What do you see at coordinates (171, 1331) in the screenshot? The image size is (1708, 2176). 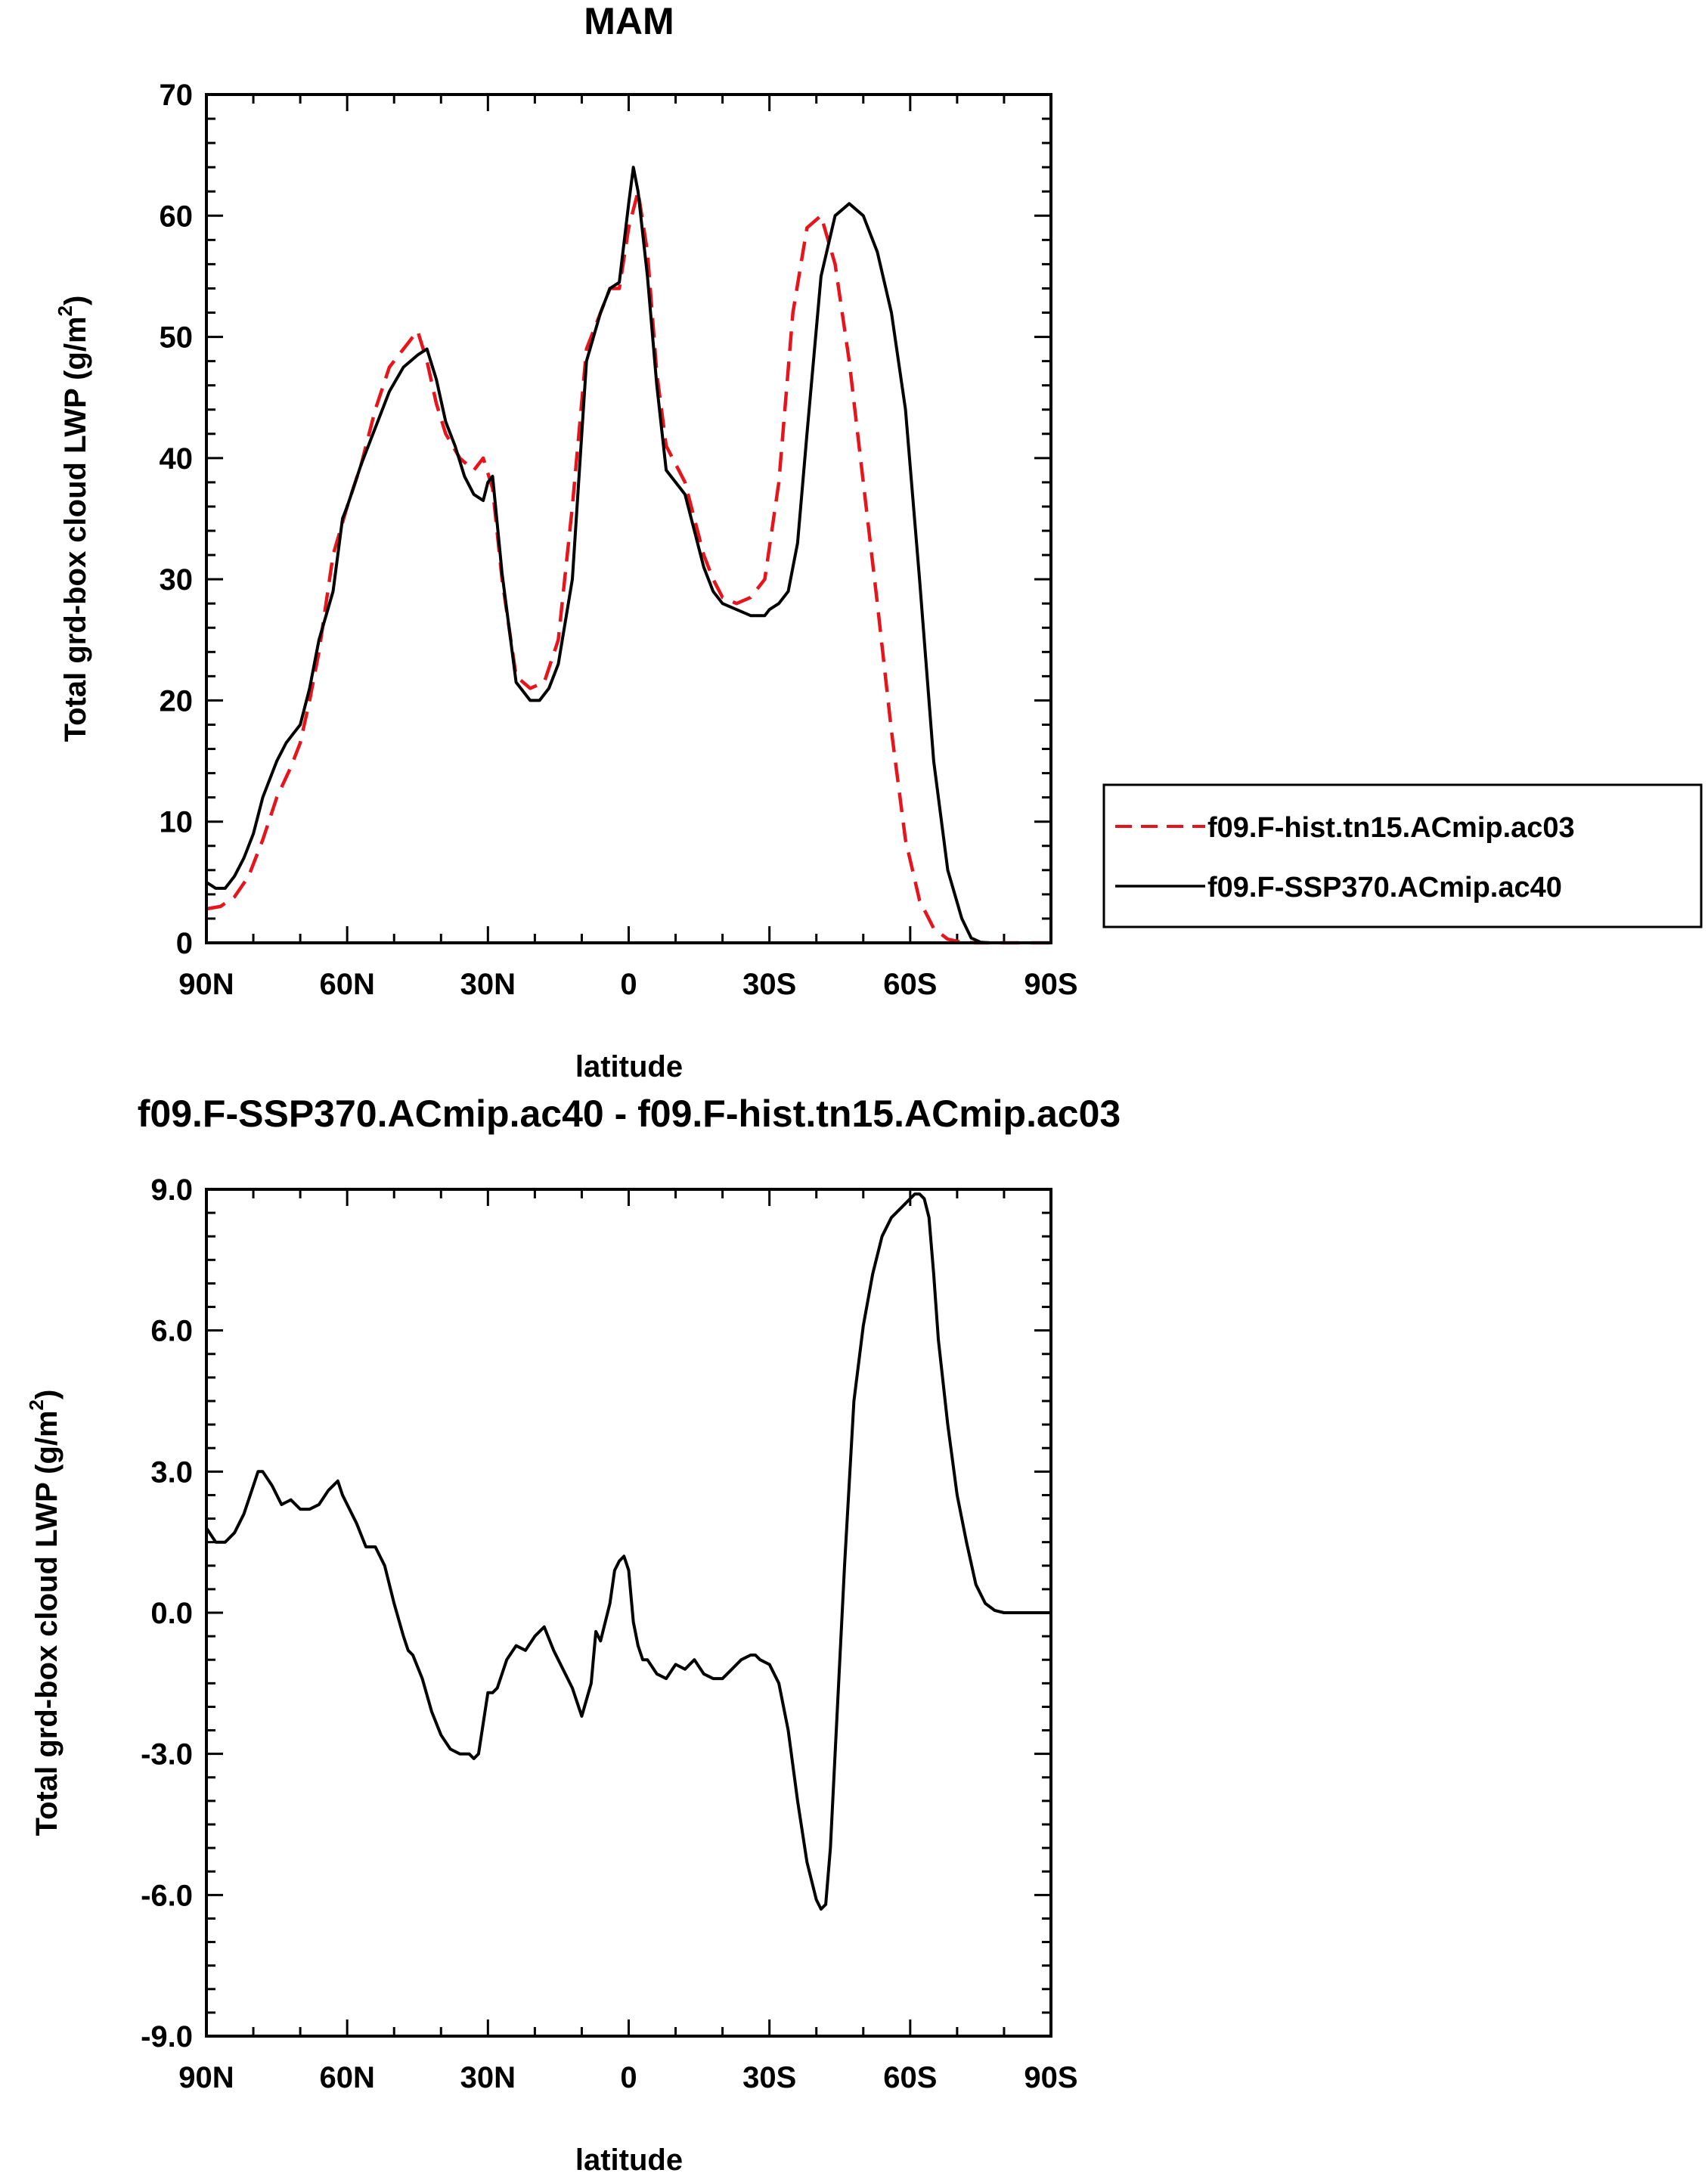 I see `y-tick-label: 6.0` at bounding box center [171, 1331].